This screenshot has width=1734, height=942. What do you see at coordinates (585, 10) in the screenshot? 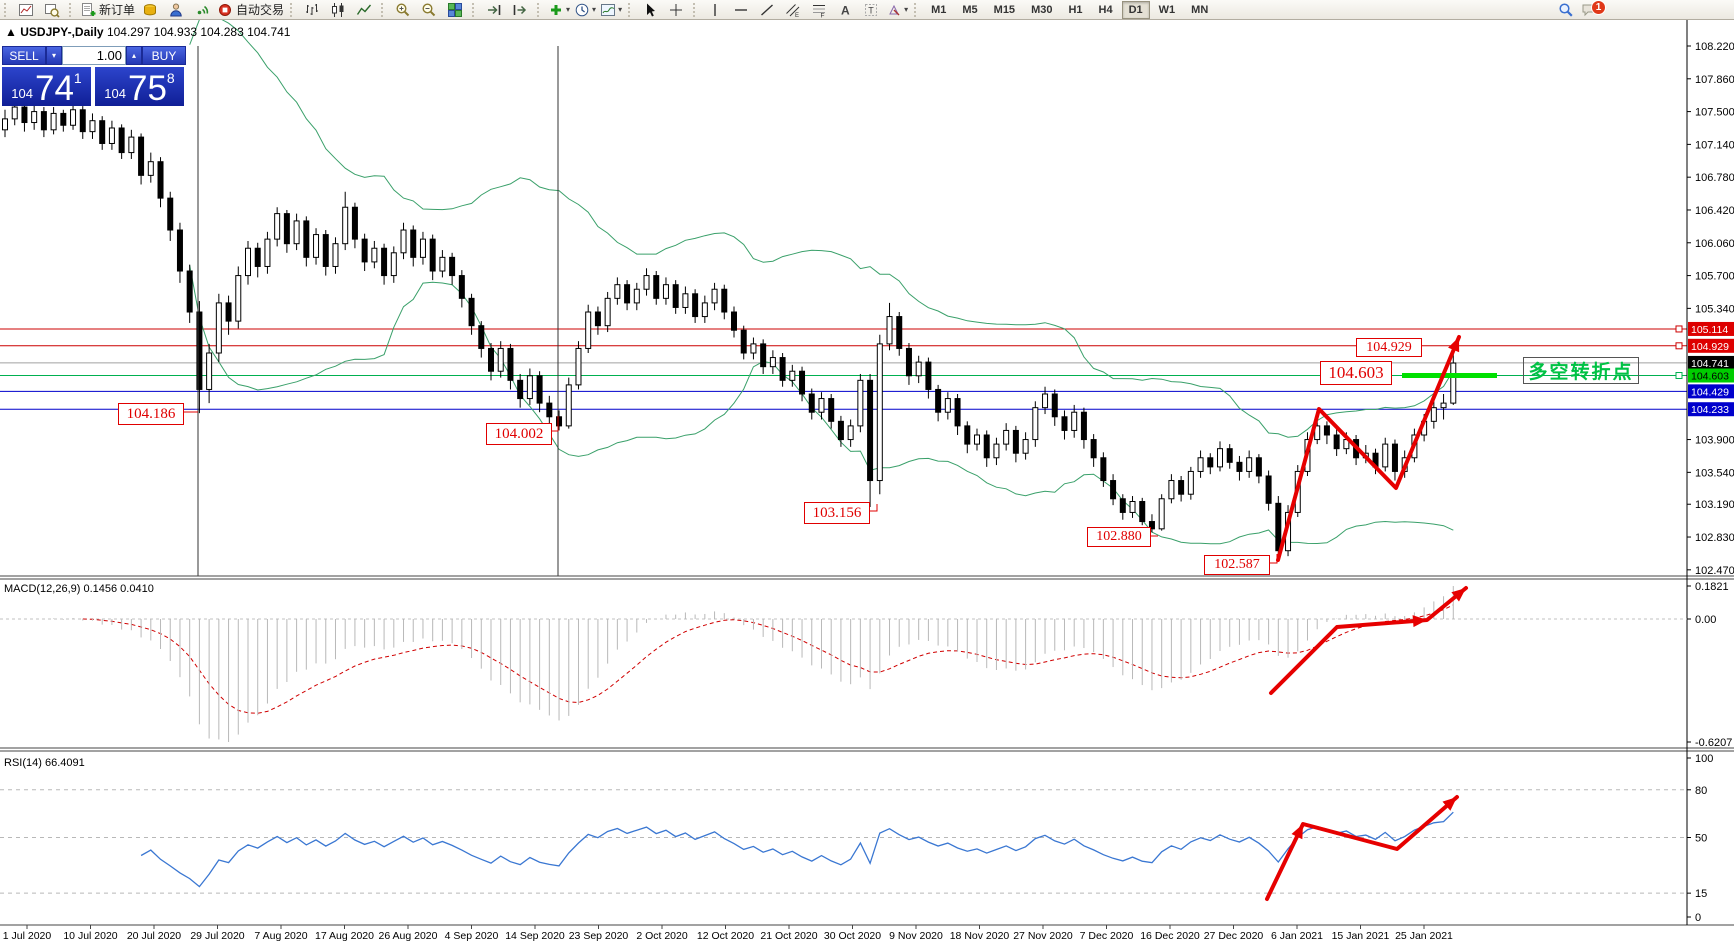
I see `periods-button: ▾` at bounding box center [585, 10].